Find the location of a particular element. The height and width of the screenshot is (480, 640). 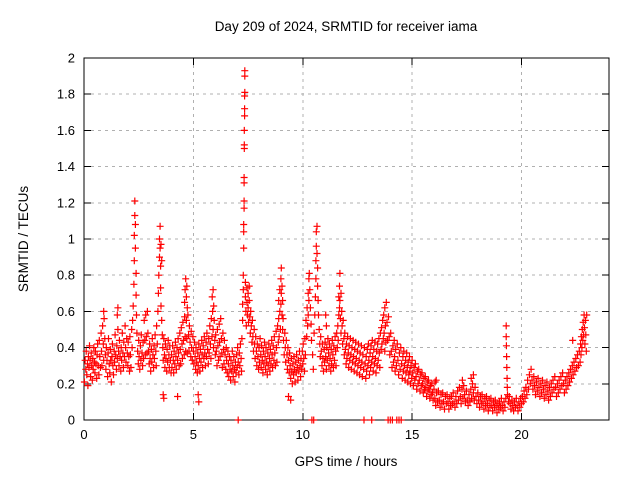

y-tick-label: 1.4 is located at coordinates (66, 166).